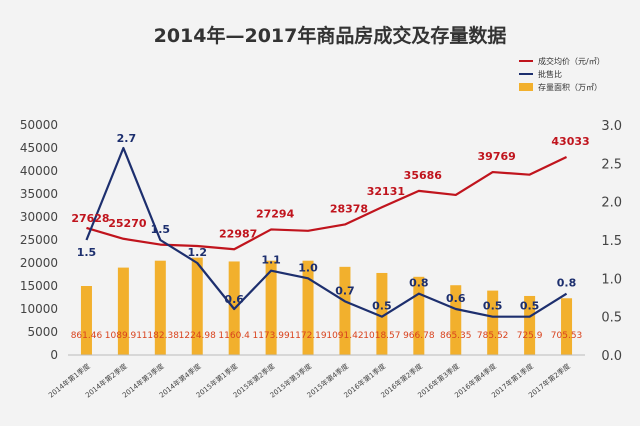 The height and width of the screenshot is (426, 640). I want to click on chart-title: 2014年—2017年商品房成交及存量数据, so click(330, 35).